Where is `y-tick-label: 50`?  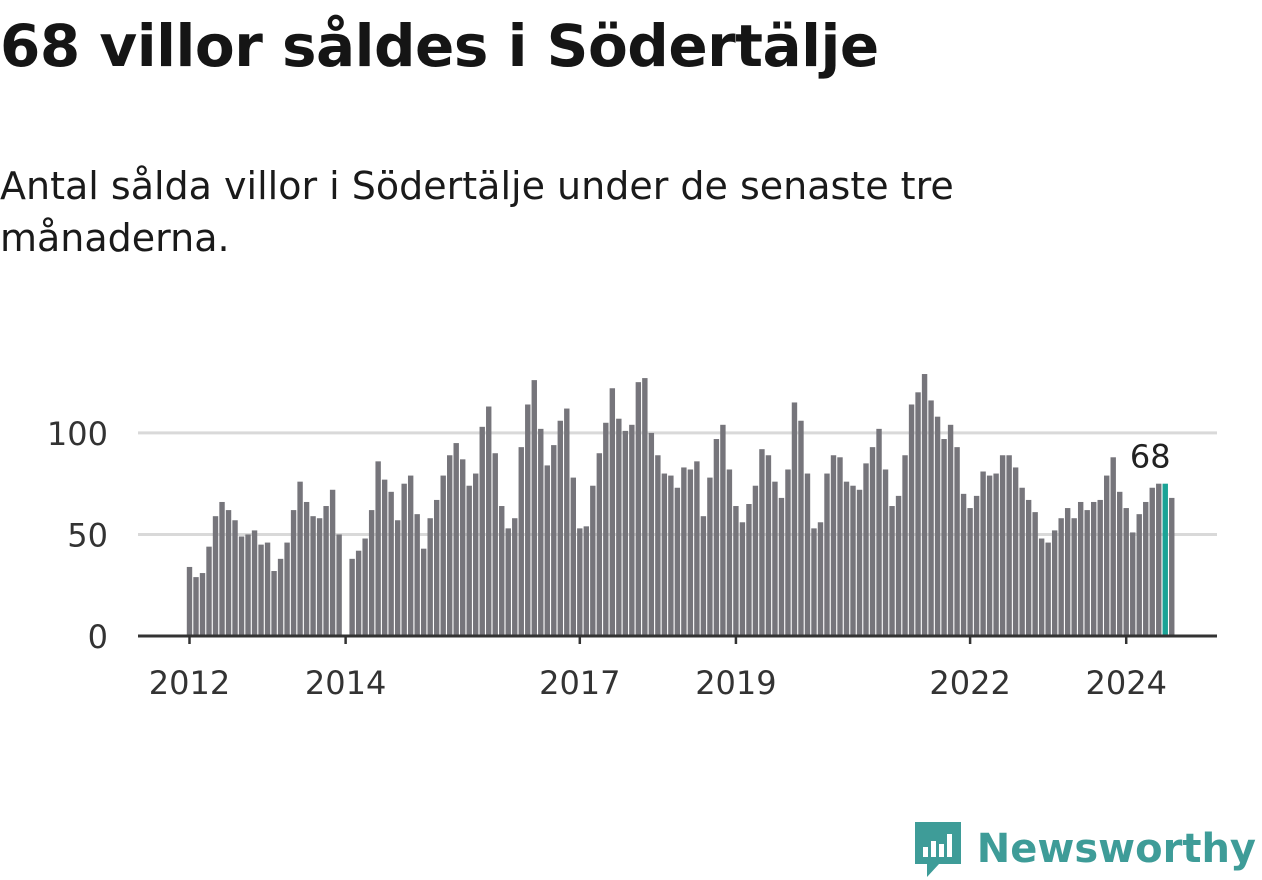 y-tick-label: 50 is located at coordinates (87, 535).